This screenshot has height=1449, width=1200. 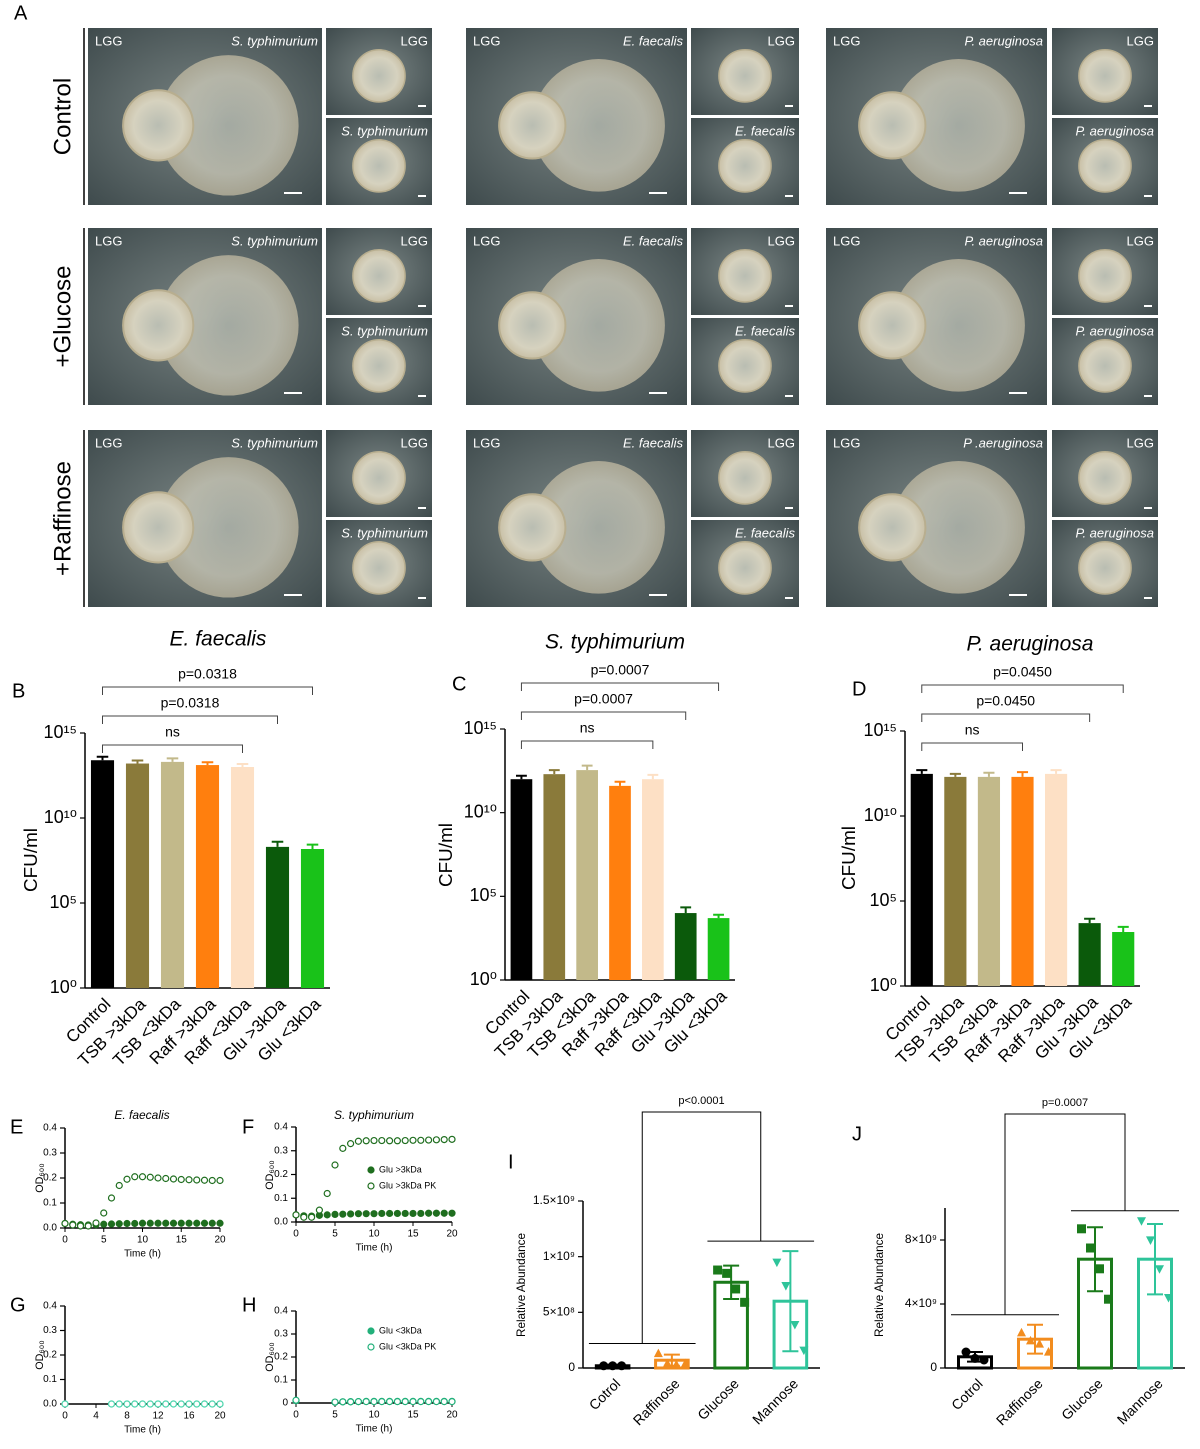 I want to click on y-tick-label: 0.1, so click(x=281, y=1380).